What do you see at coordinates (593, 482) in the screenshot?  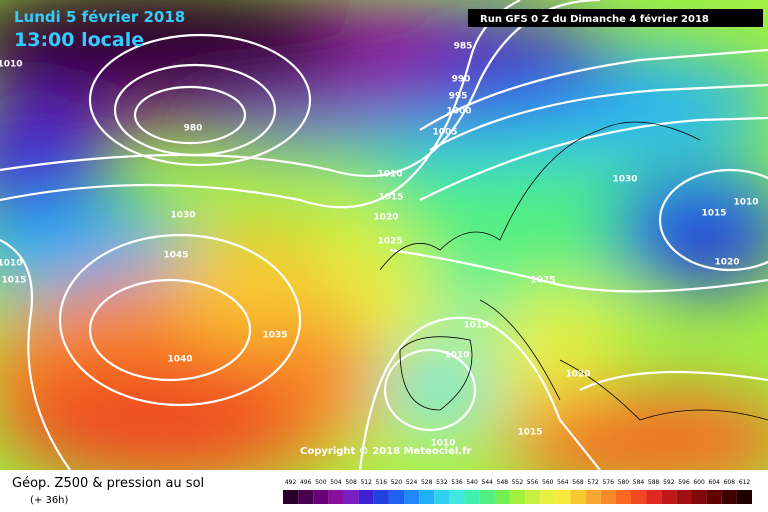 I see `legend-label: 572` at bounding box center [593, 482].